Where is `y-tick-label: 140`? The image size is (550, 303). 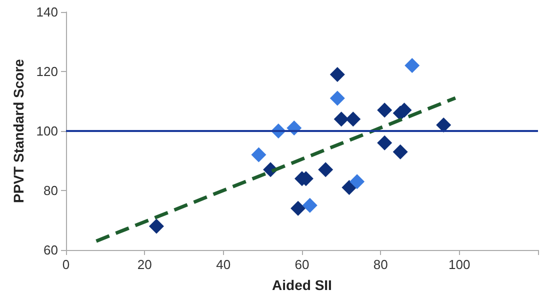
y-tick-label: 140 is located at coordinates (47, 12).